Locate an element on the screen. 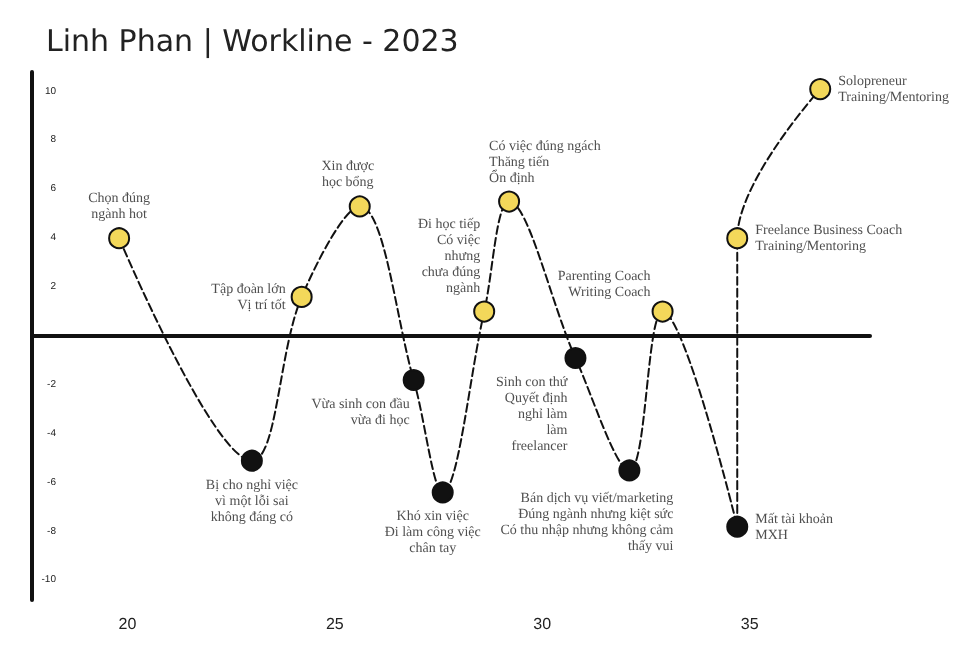 Image resolution: width=970 pixels, height=648 pixels. x-tick-label: 30 is located at coordinates (543, 624).